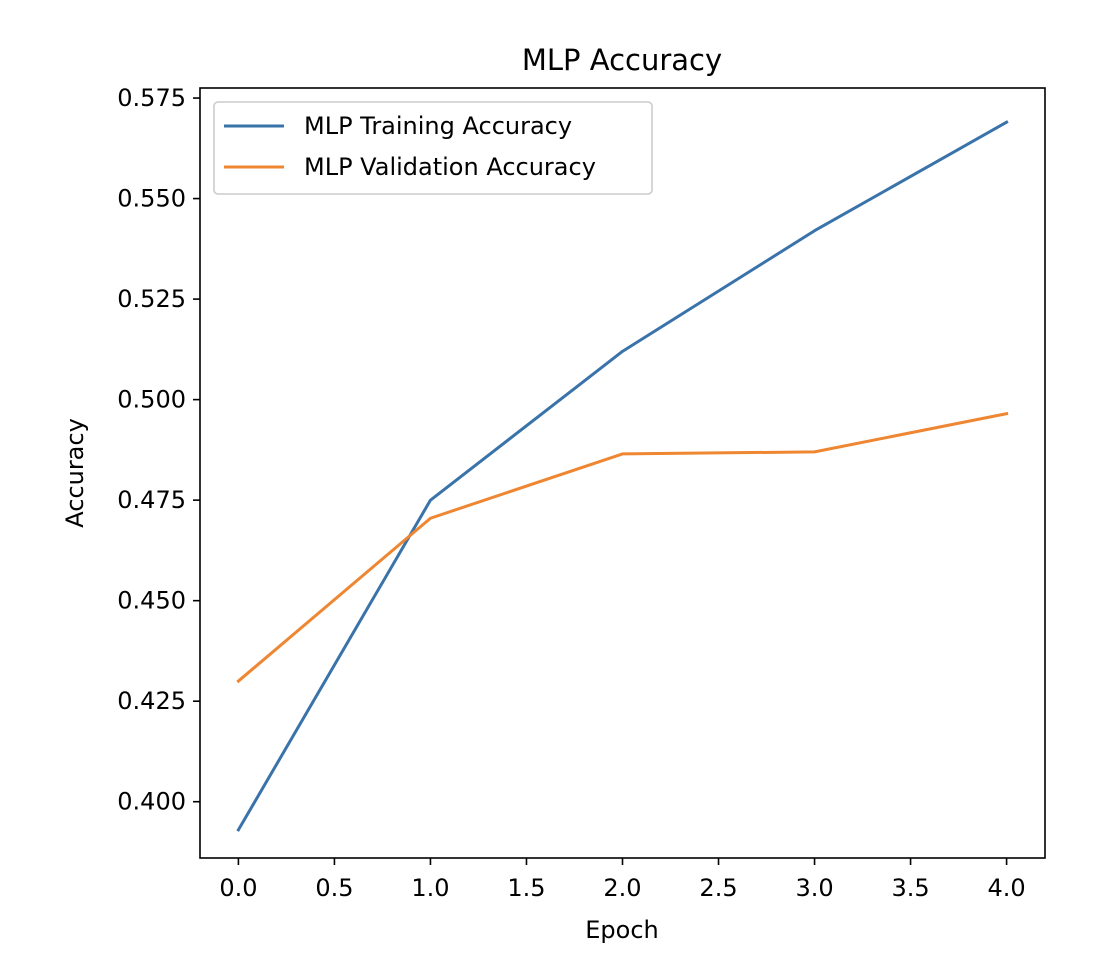  Describe the element at coordinates (238, 888) in the screenshot. I see `x-tick-label: 0.0` at that location.